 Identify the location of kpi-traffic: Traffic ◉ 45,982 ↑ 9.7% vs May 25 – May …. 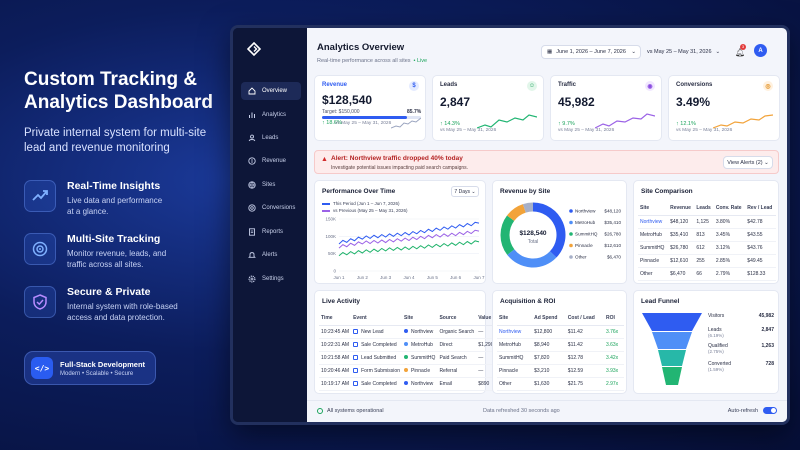
(606, 108).